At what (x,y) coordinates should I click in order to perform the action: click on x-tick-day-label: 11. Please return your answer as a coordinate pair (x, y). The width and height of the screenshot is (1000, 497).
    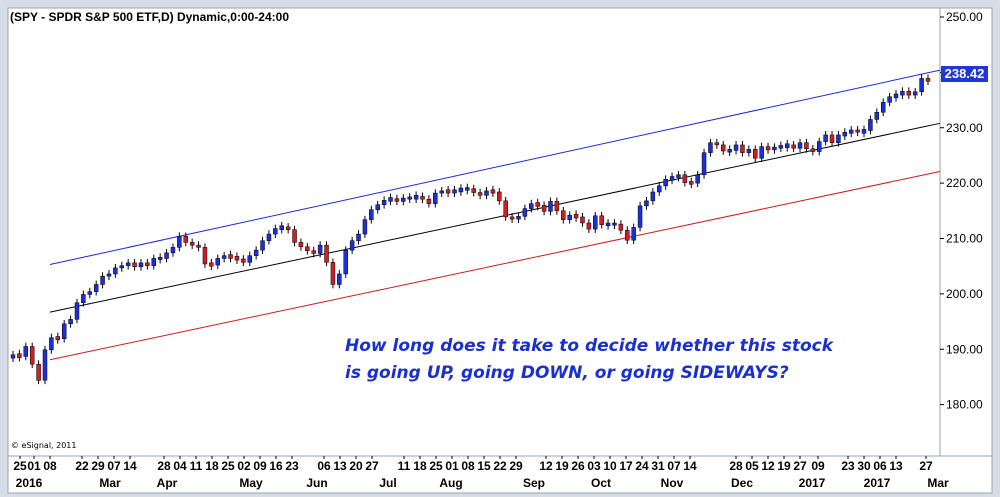
    Looking at the image, I should click on (196, 466).